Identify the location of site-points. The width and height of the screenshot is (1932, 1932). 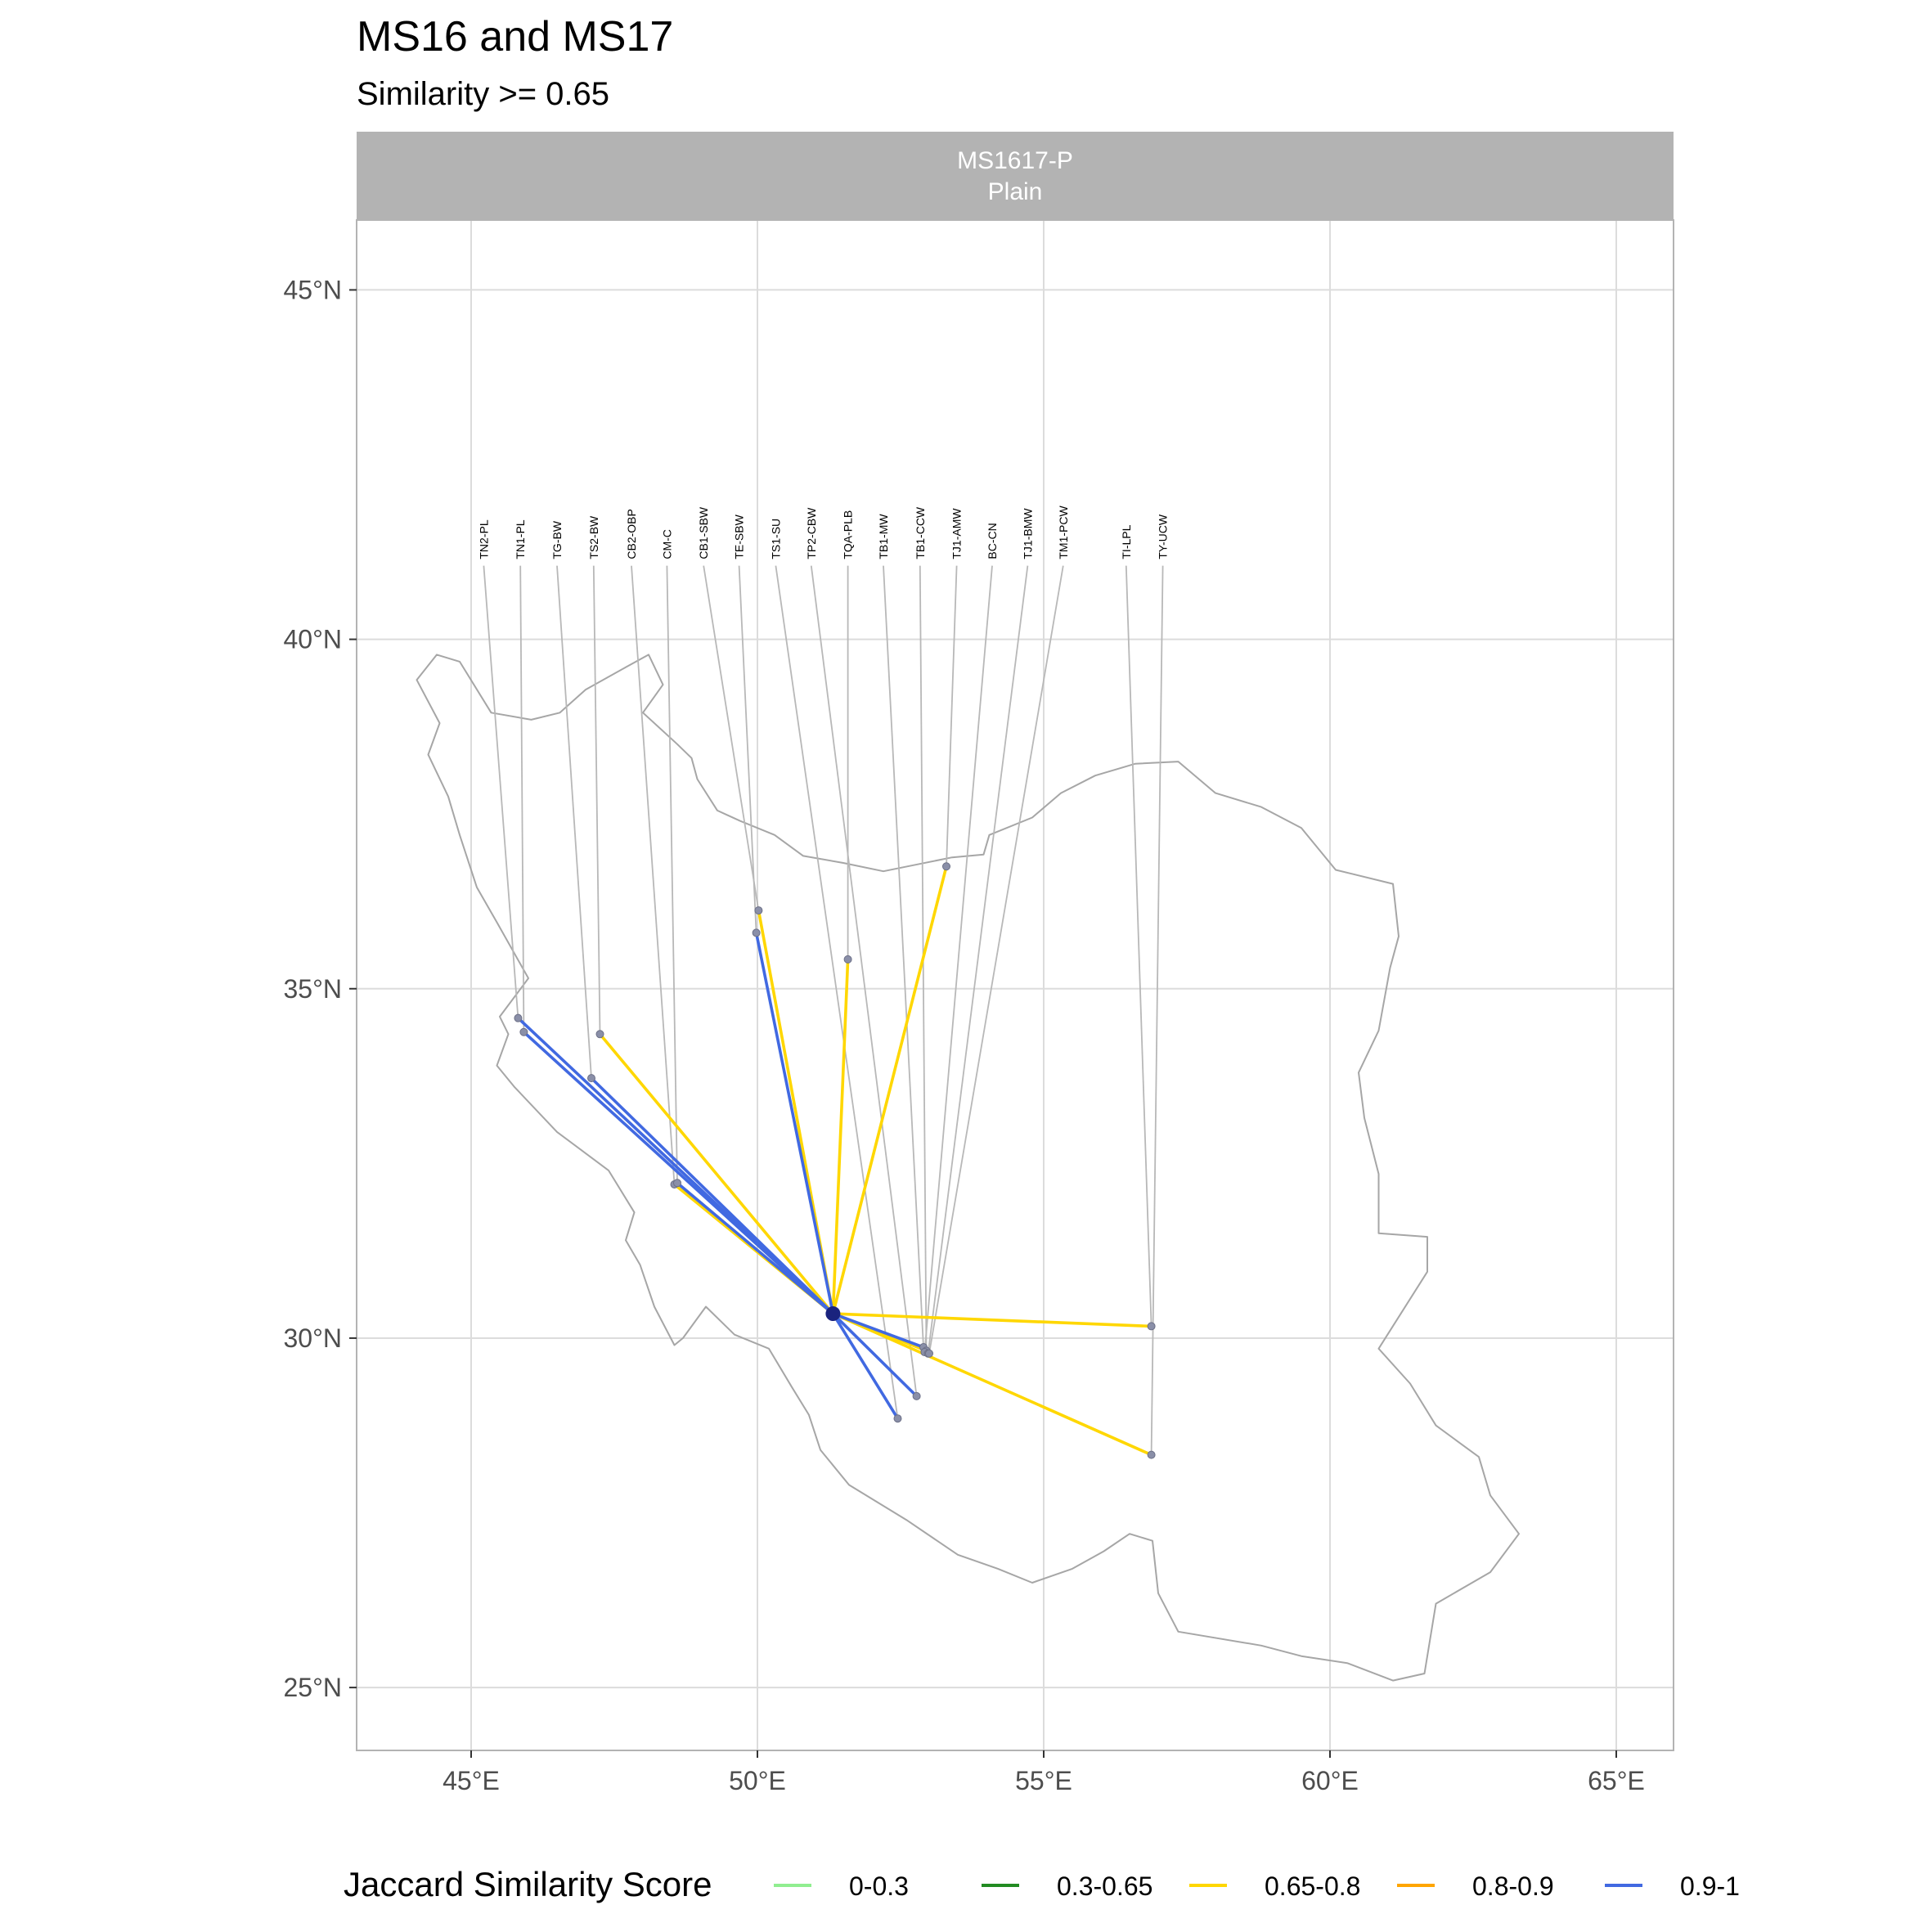
(835, 1161).